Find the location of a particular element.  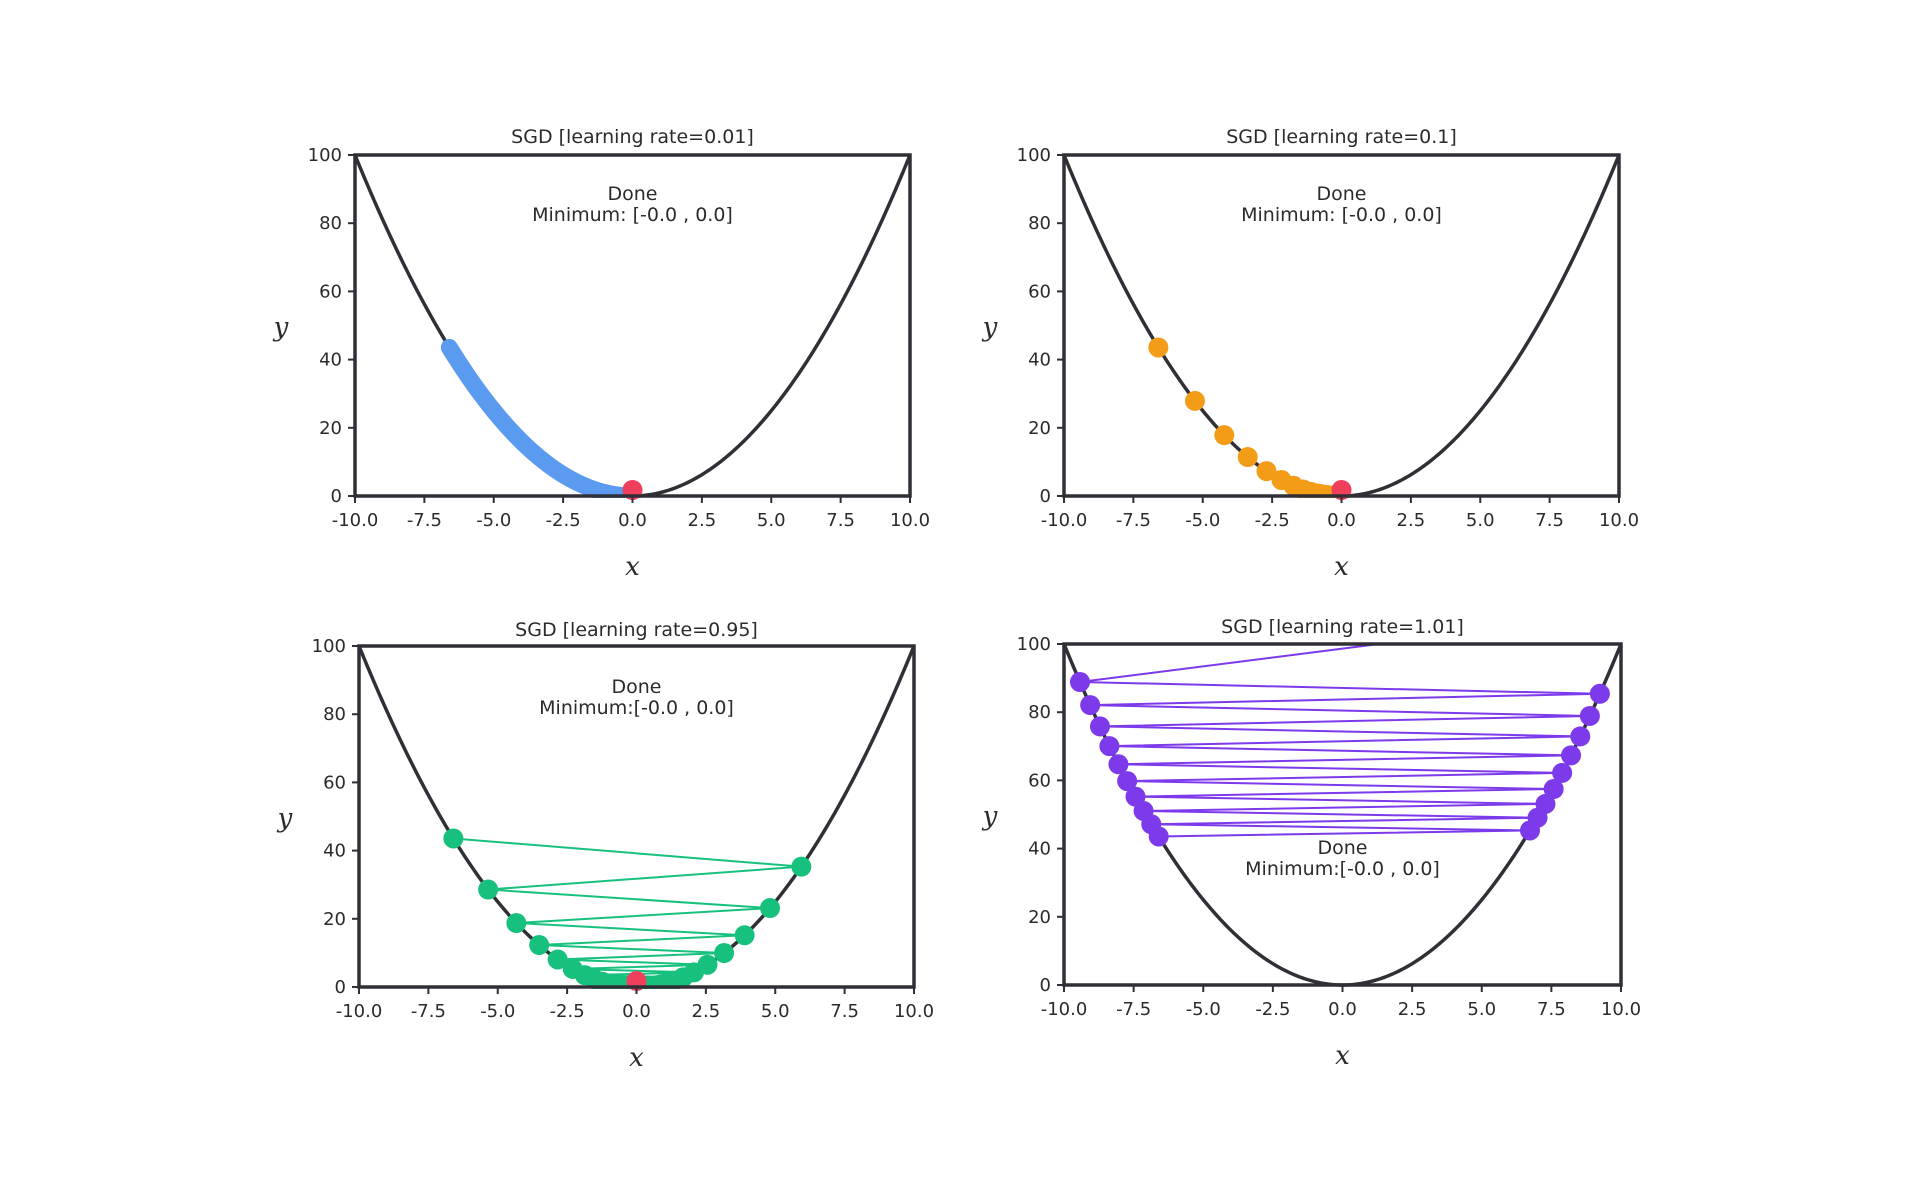

chart-title: SGD [learning rate=0.1] is located at coordinates (1341, 137).